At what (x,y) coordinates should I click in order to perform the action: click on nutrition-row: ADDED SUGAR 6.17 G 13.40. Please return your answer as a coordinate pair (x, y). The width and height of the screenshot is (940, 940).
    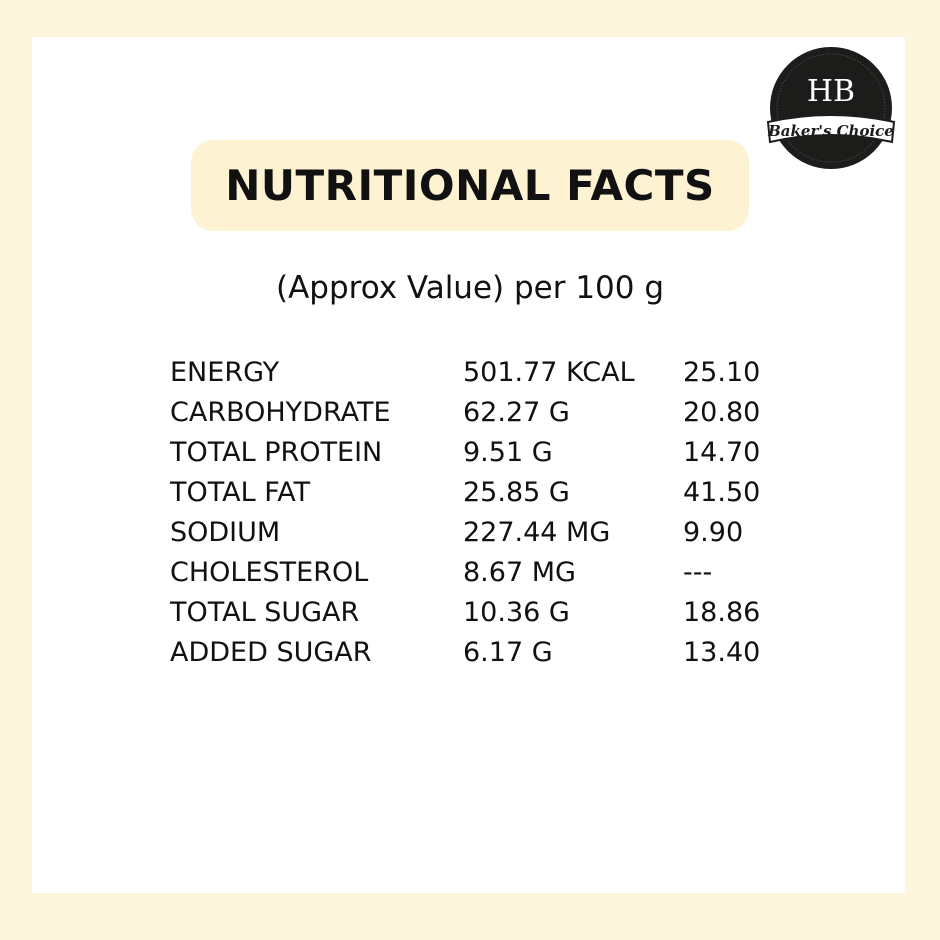
    Looking at the image, I should click on (465, 652).